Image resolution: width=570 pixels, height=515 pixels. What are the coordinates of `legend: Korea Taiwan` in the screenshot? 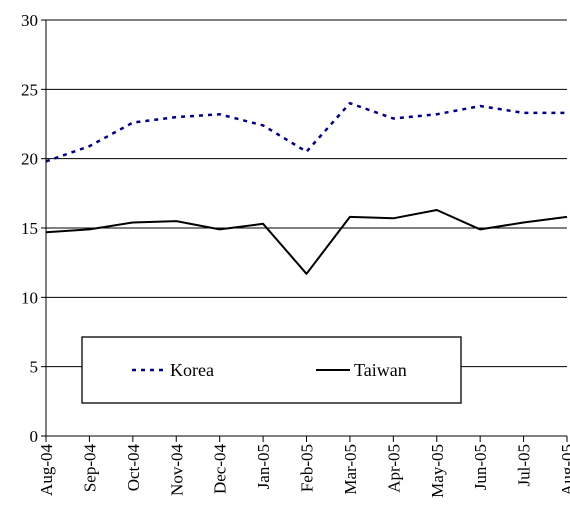 It's located at (271, 370).